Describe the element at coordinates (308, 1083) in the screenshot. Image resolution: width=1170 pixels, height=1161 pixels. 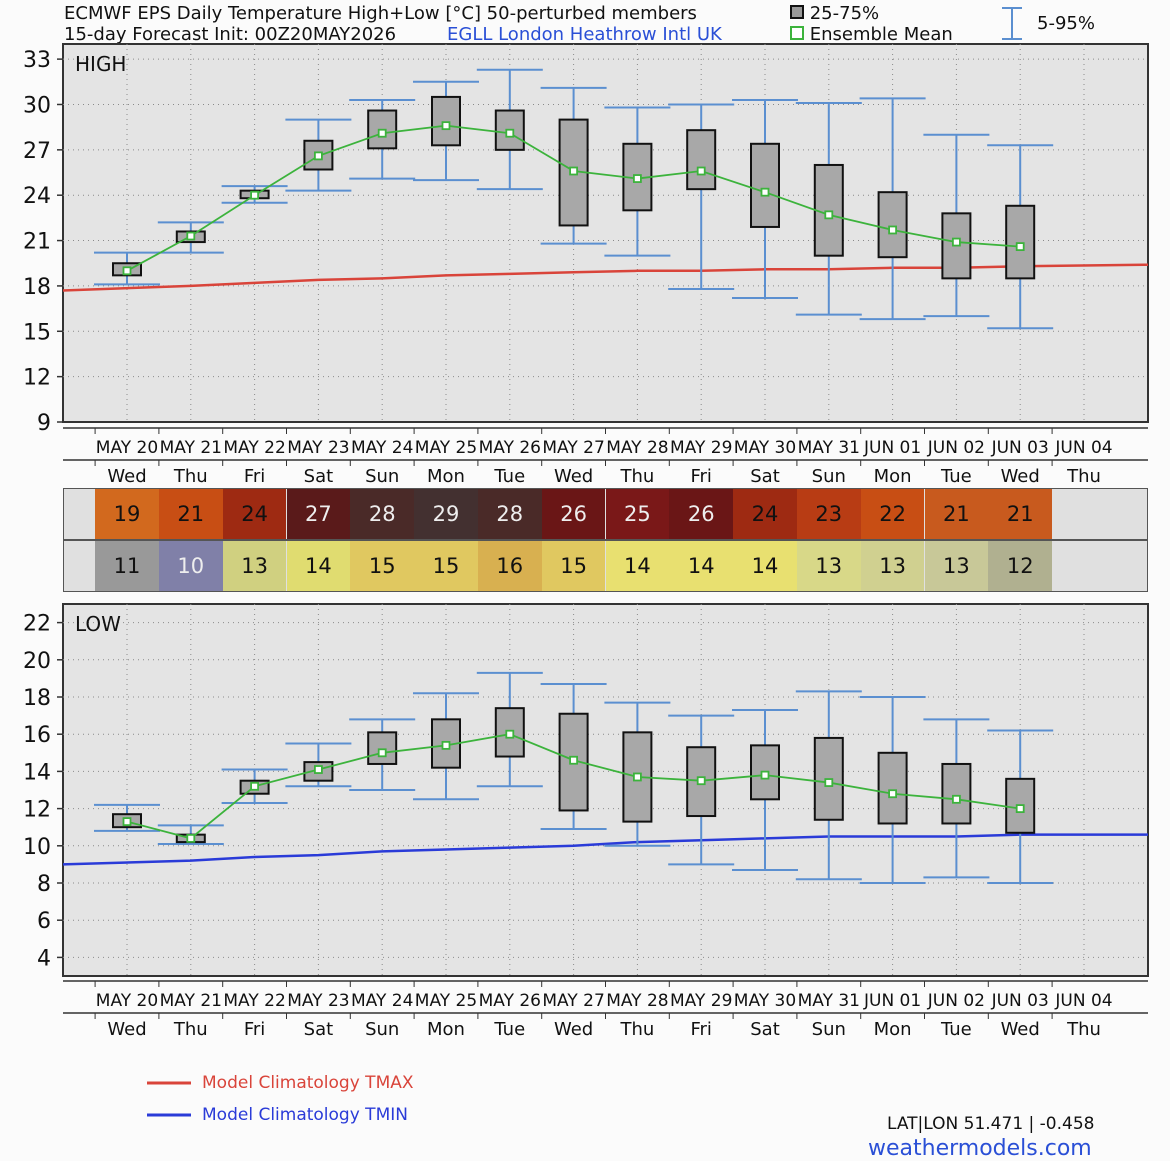
I see `tmax-legend-label: Model Climatology TMAX` at that location.